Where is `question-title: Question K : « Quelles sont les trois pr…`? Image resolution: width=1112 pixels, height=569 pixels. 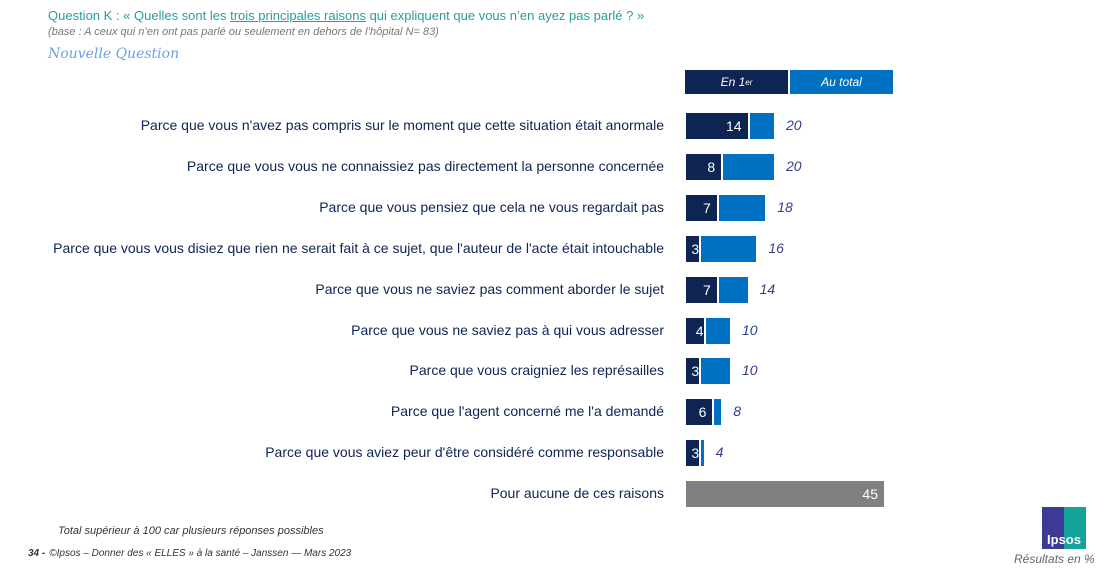 question-title: Question K : « Quelles sont les trois pr… is located at coordinates (346, 15).